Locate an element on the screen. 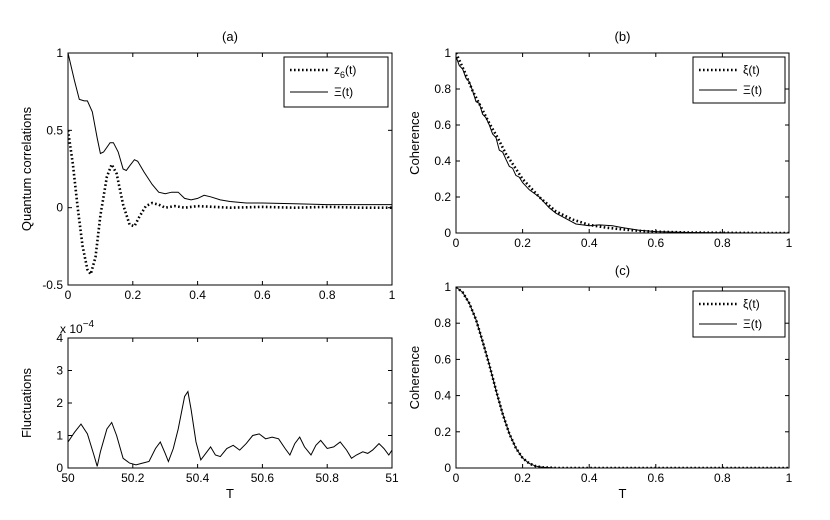 Image resolution: width=830 pixels, height=520 pixels. y-tick-label: 2 is located at coordinates (59, 403).